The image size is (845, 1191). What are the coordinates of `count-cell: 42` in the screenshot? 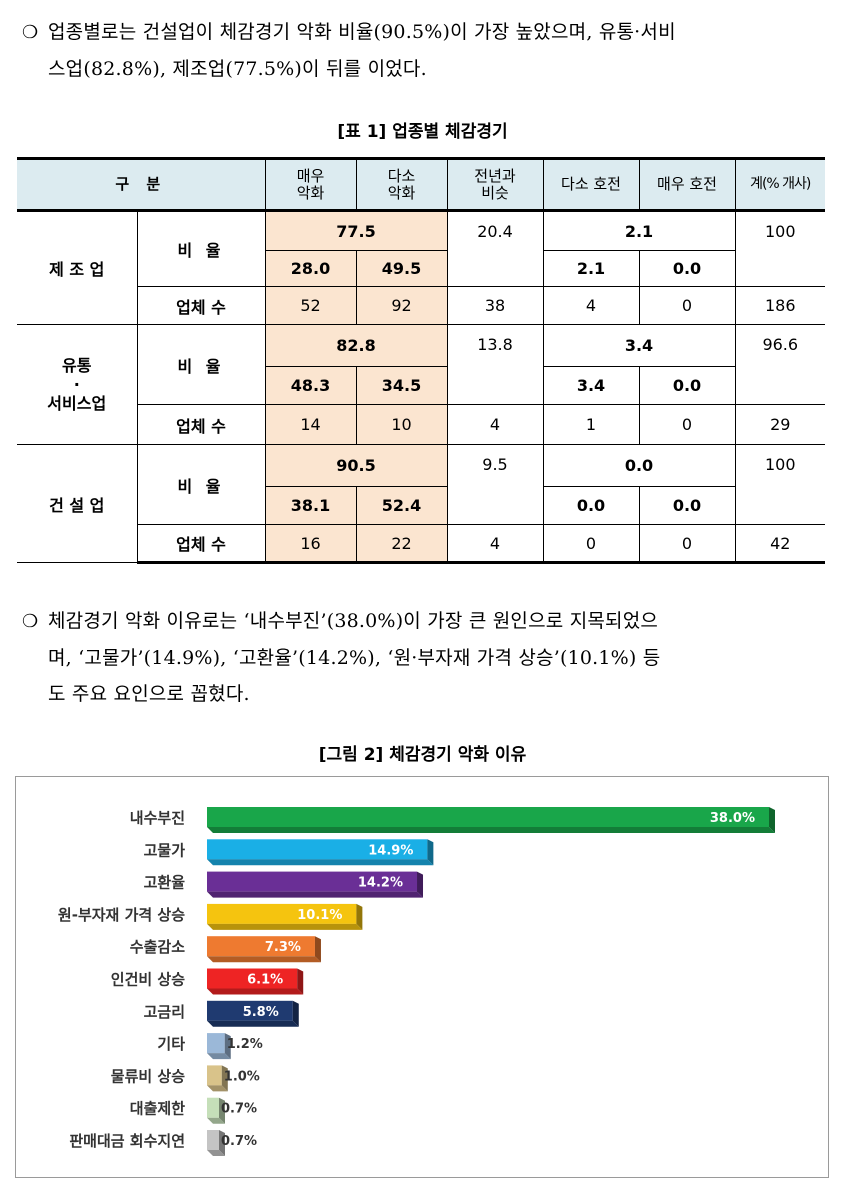 It's located at (779, 544).